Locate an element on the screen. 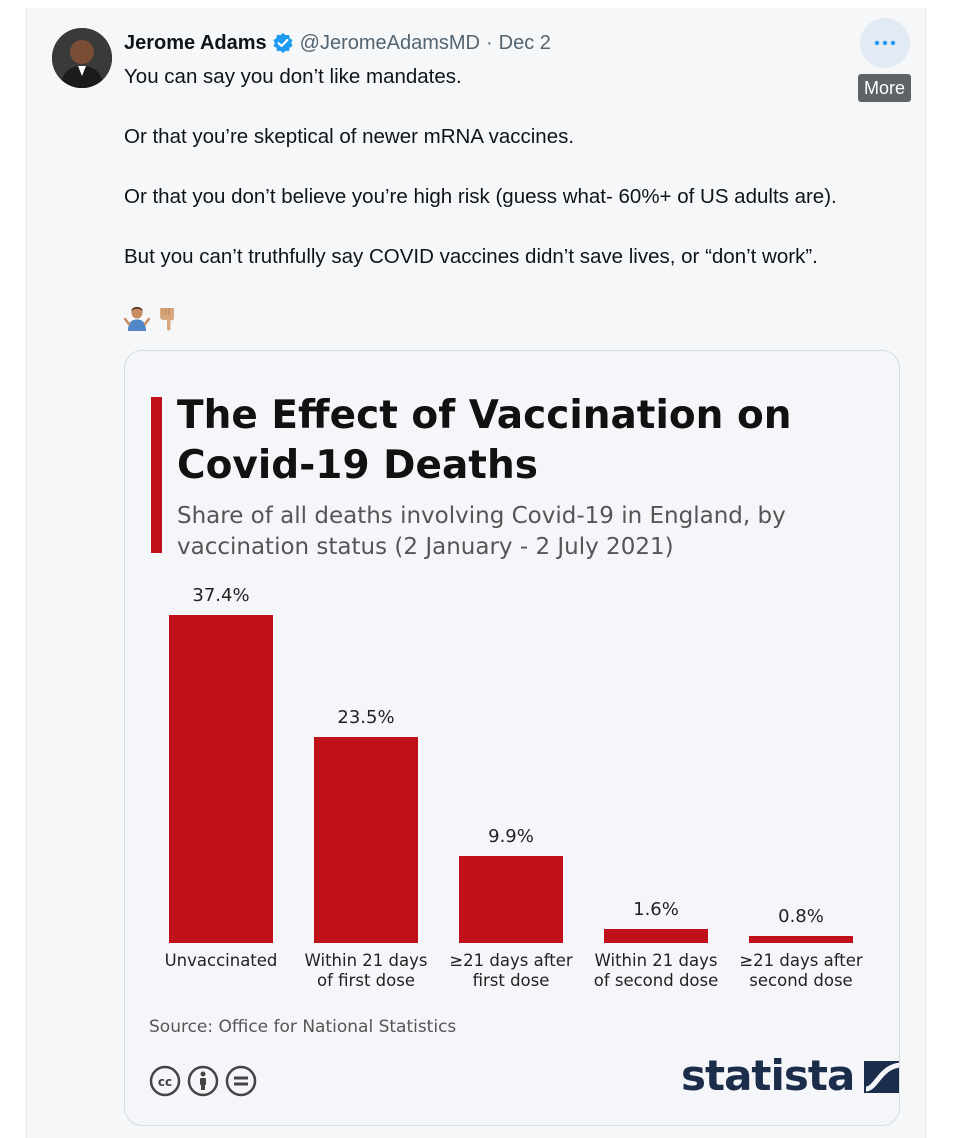 The width and height of the screenshot is (966, 1138). category-label: Within 21 days of second dose is located at coordinates (656, 970).